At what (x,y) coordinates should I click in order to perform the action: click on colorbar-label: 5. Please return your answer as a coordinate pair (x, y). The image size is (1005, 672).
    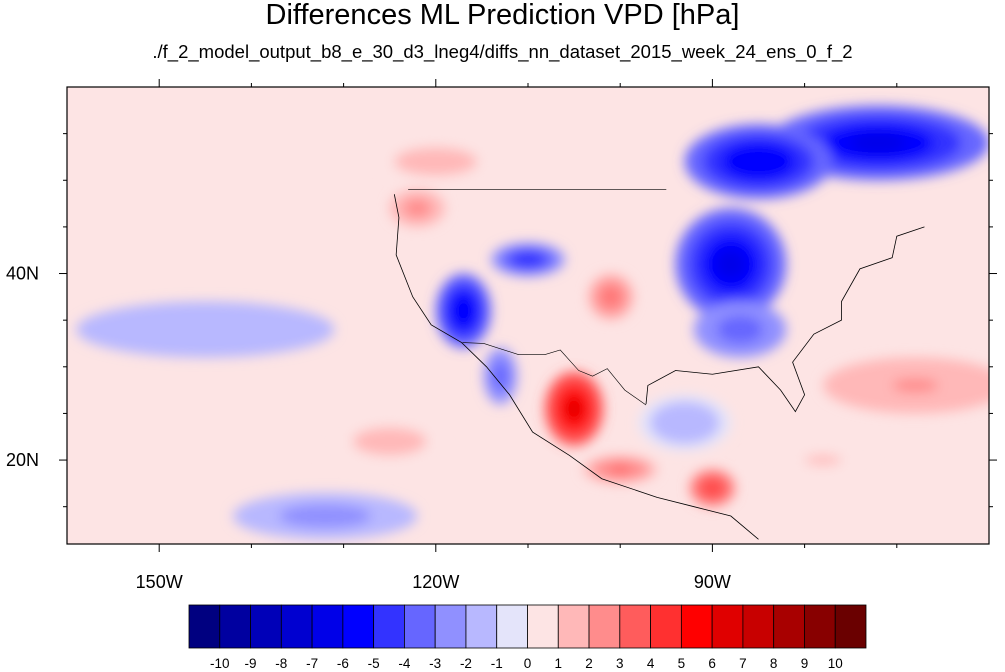
    Looking at the image, I should click on (682, 663).